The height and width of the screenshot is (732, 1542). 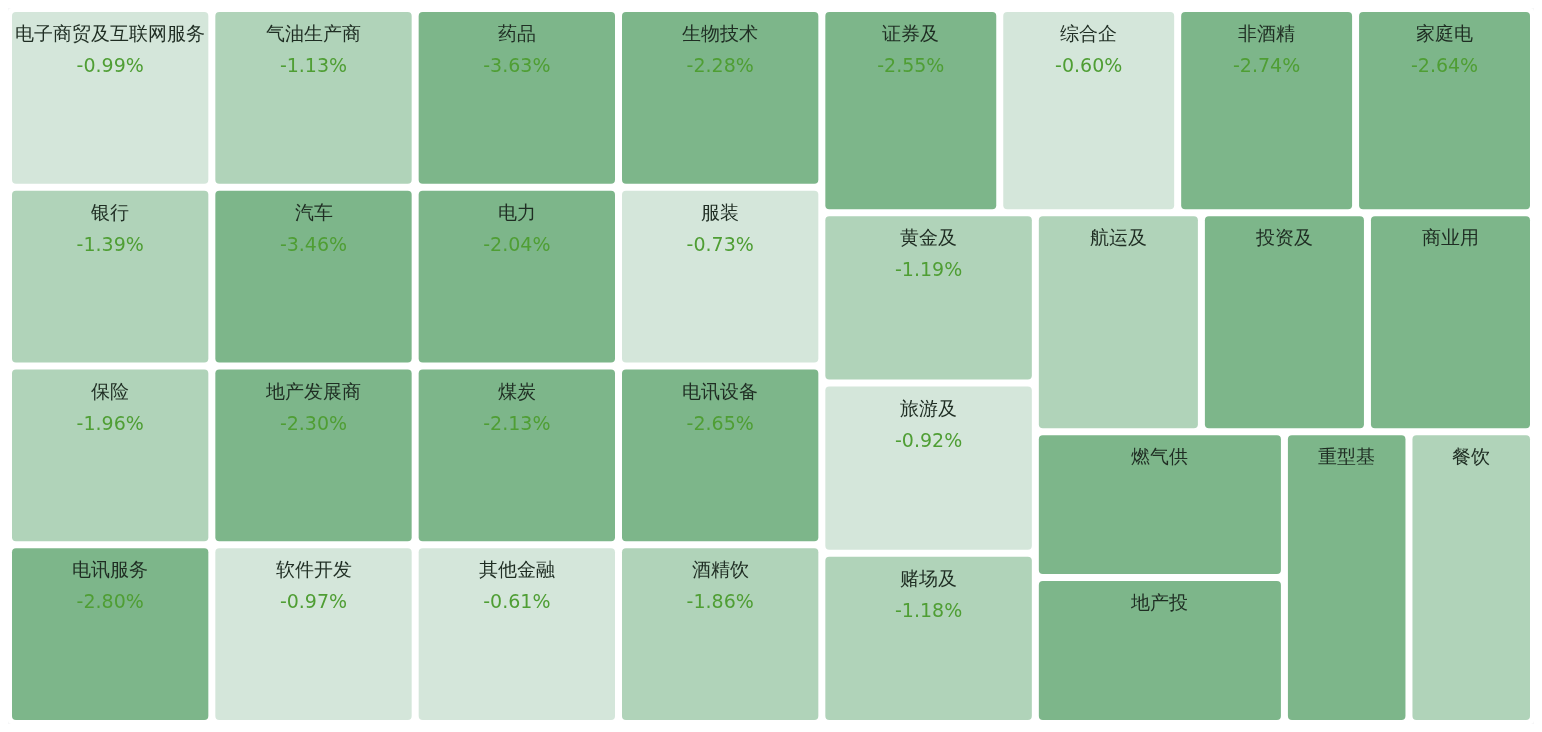 What do you see at coordinates (929, 407) in the screenshot?
I see `category-label: 旅游及` at bounding box center [929, 407].